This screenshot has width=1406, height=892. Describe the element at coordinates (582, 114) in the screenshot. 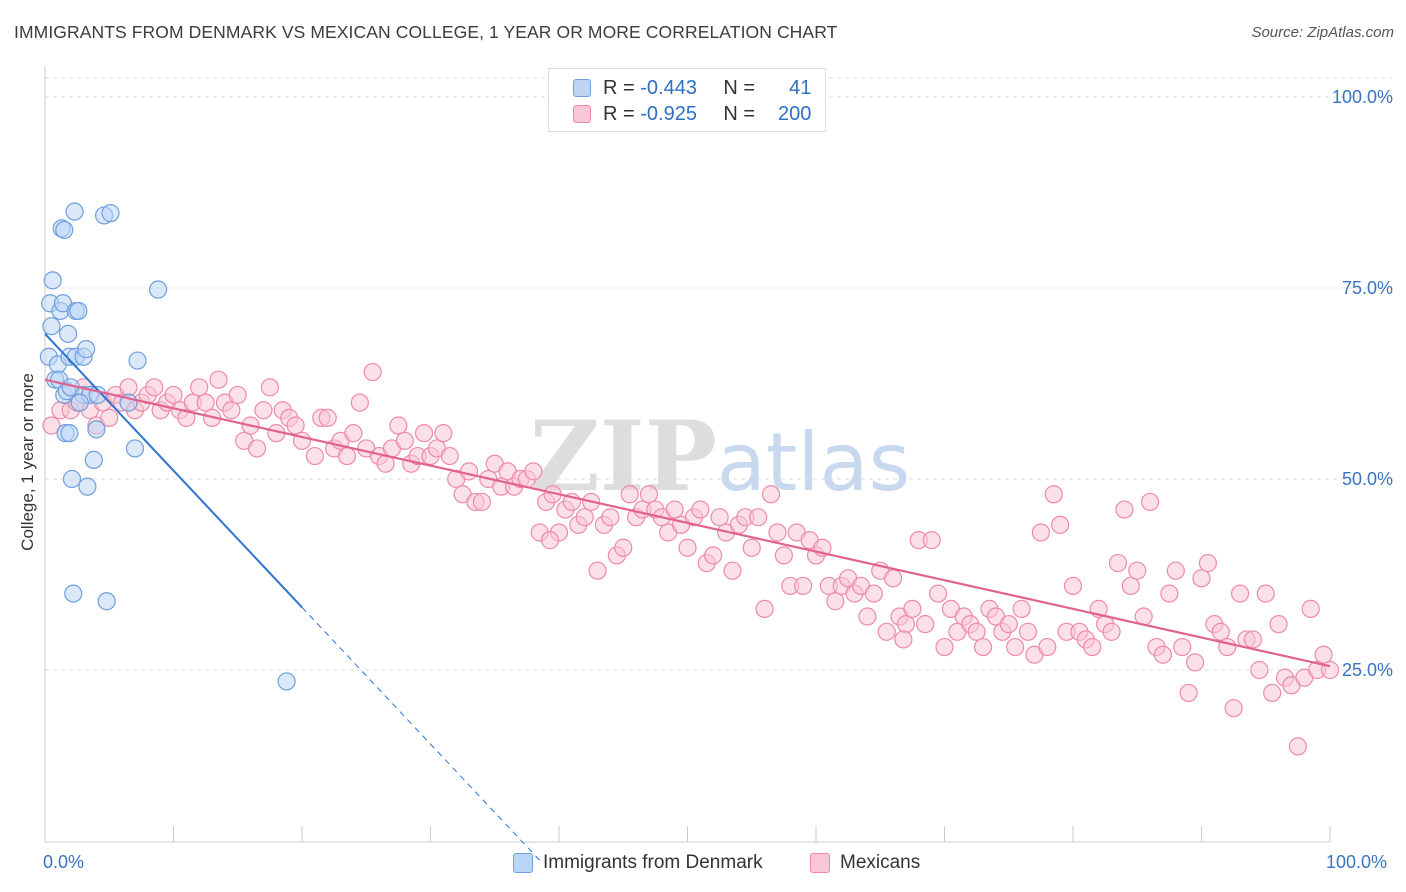

I see `stats-swatch-mexicans` at that location.